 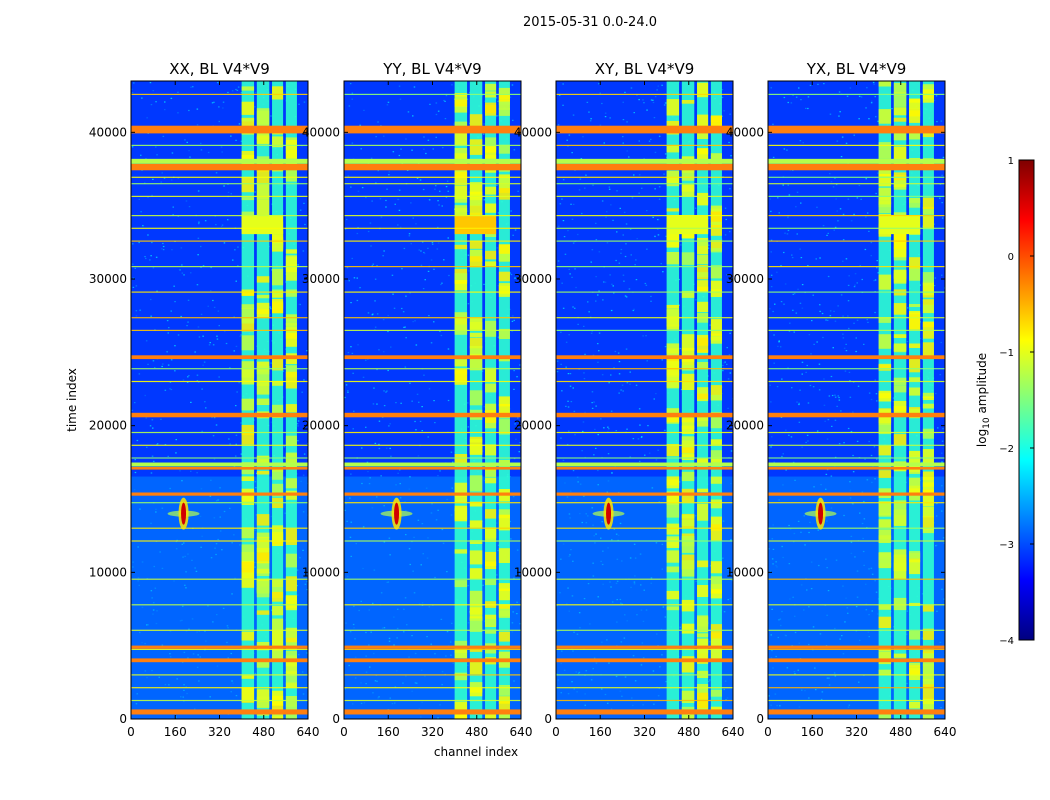 What do you see at coordinates (1011, 257) in the screenshot?
I see `colorbar-tick-label: 0` at bounding box center [1011, 257].